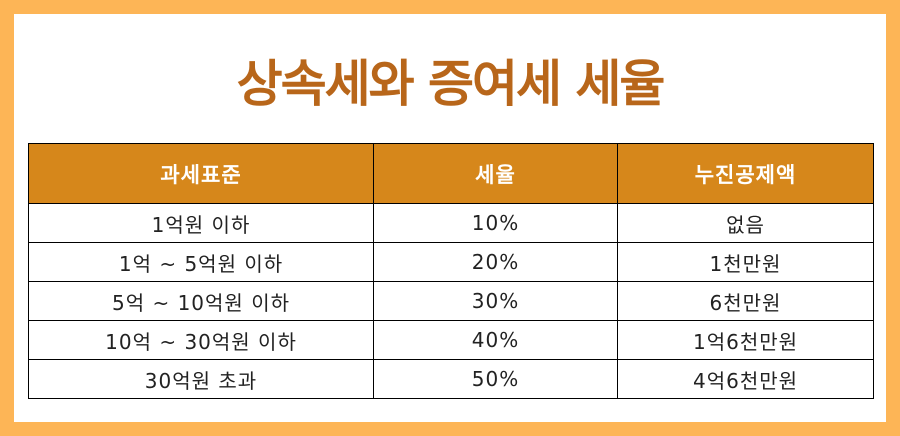 This screenshot has height=436, width=900. What do you see at coordinates (745, 379) in the screenshot?
I see `cell-deduction: 4억6천만원` at bounding box center [745, 379].